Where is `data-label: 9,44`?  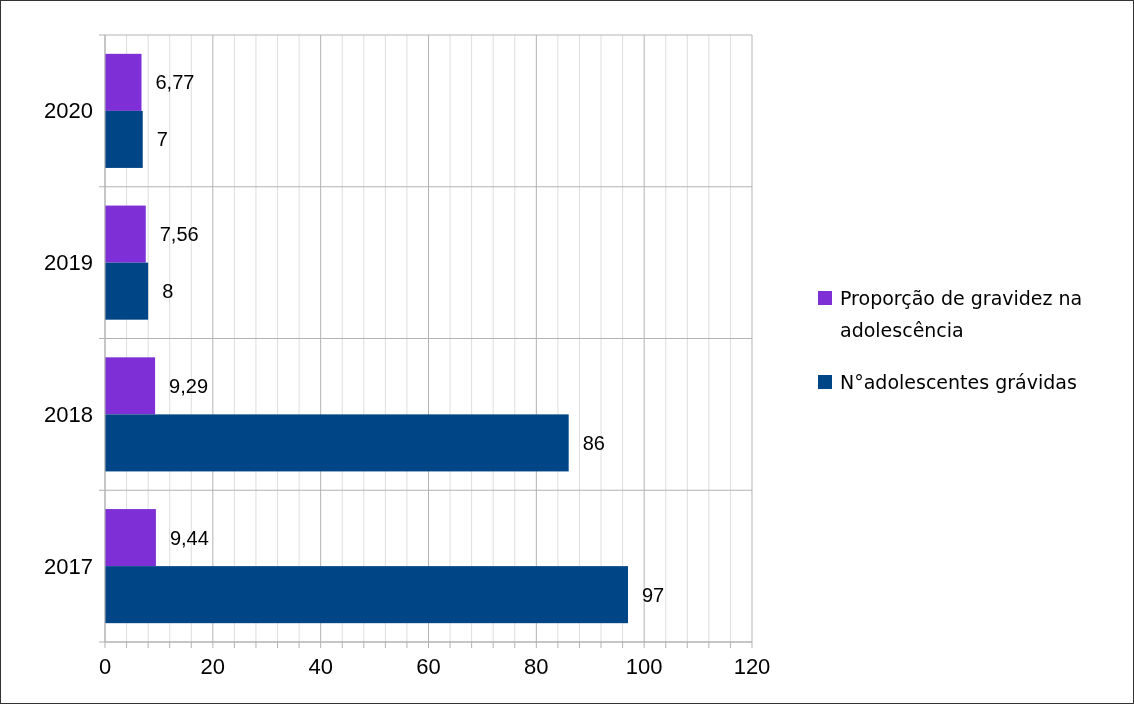
data-label: 9,44 is located at coordinates (189, 537).